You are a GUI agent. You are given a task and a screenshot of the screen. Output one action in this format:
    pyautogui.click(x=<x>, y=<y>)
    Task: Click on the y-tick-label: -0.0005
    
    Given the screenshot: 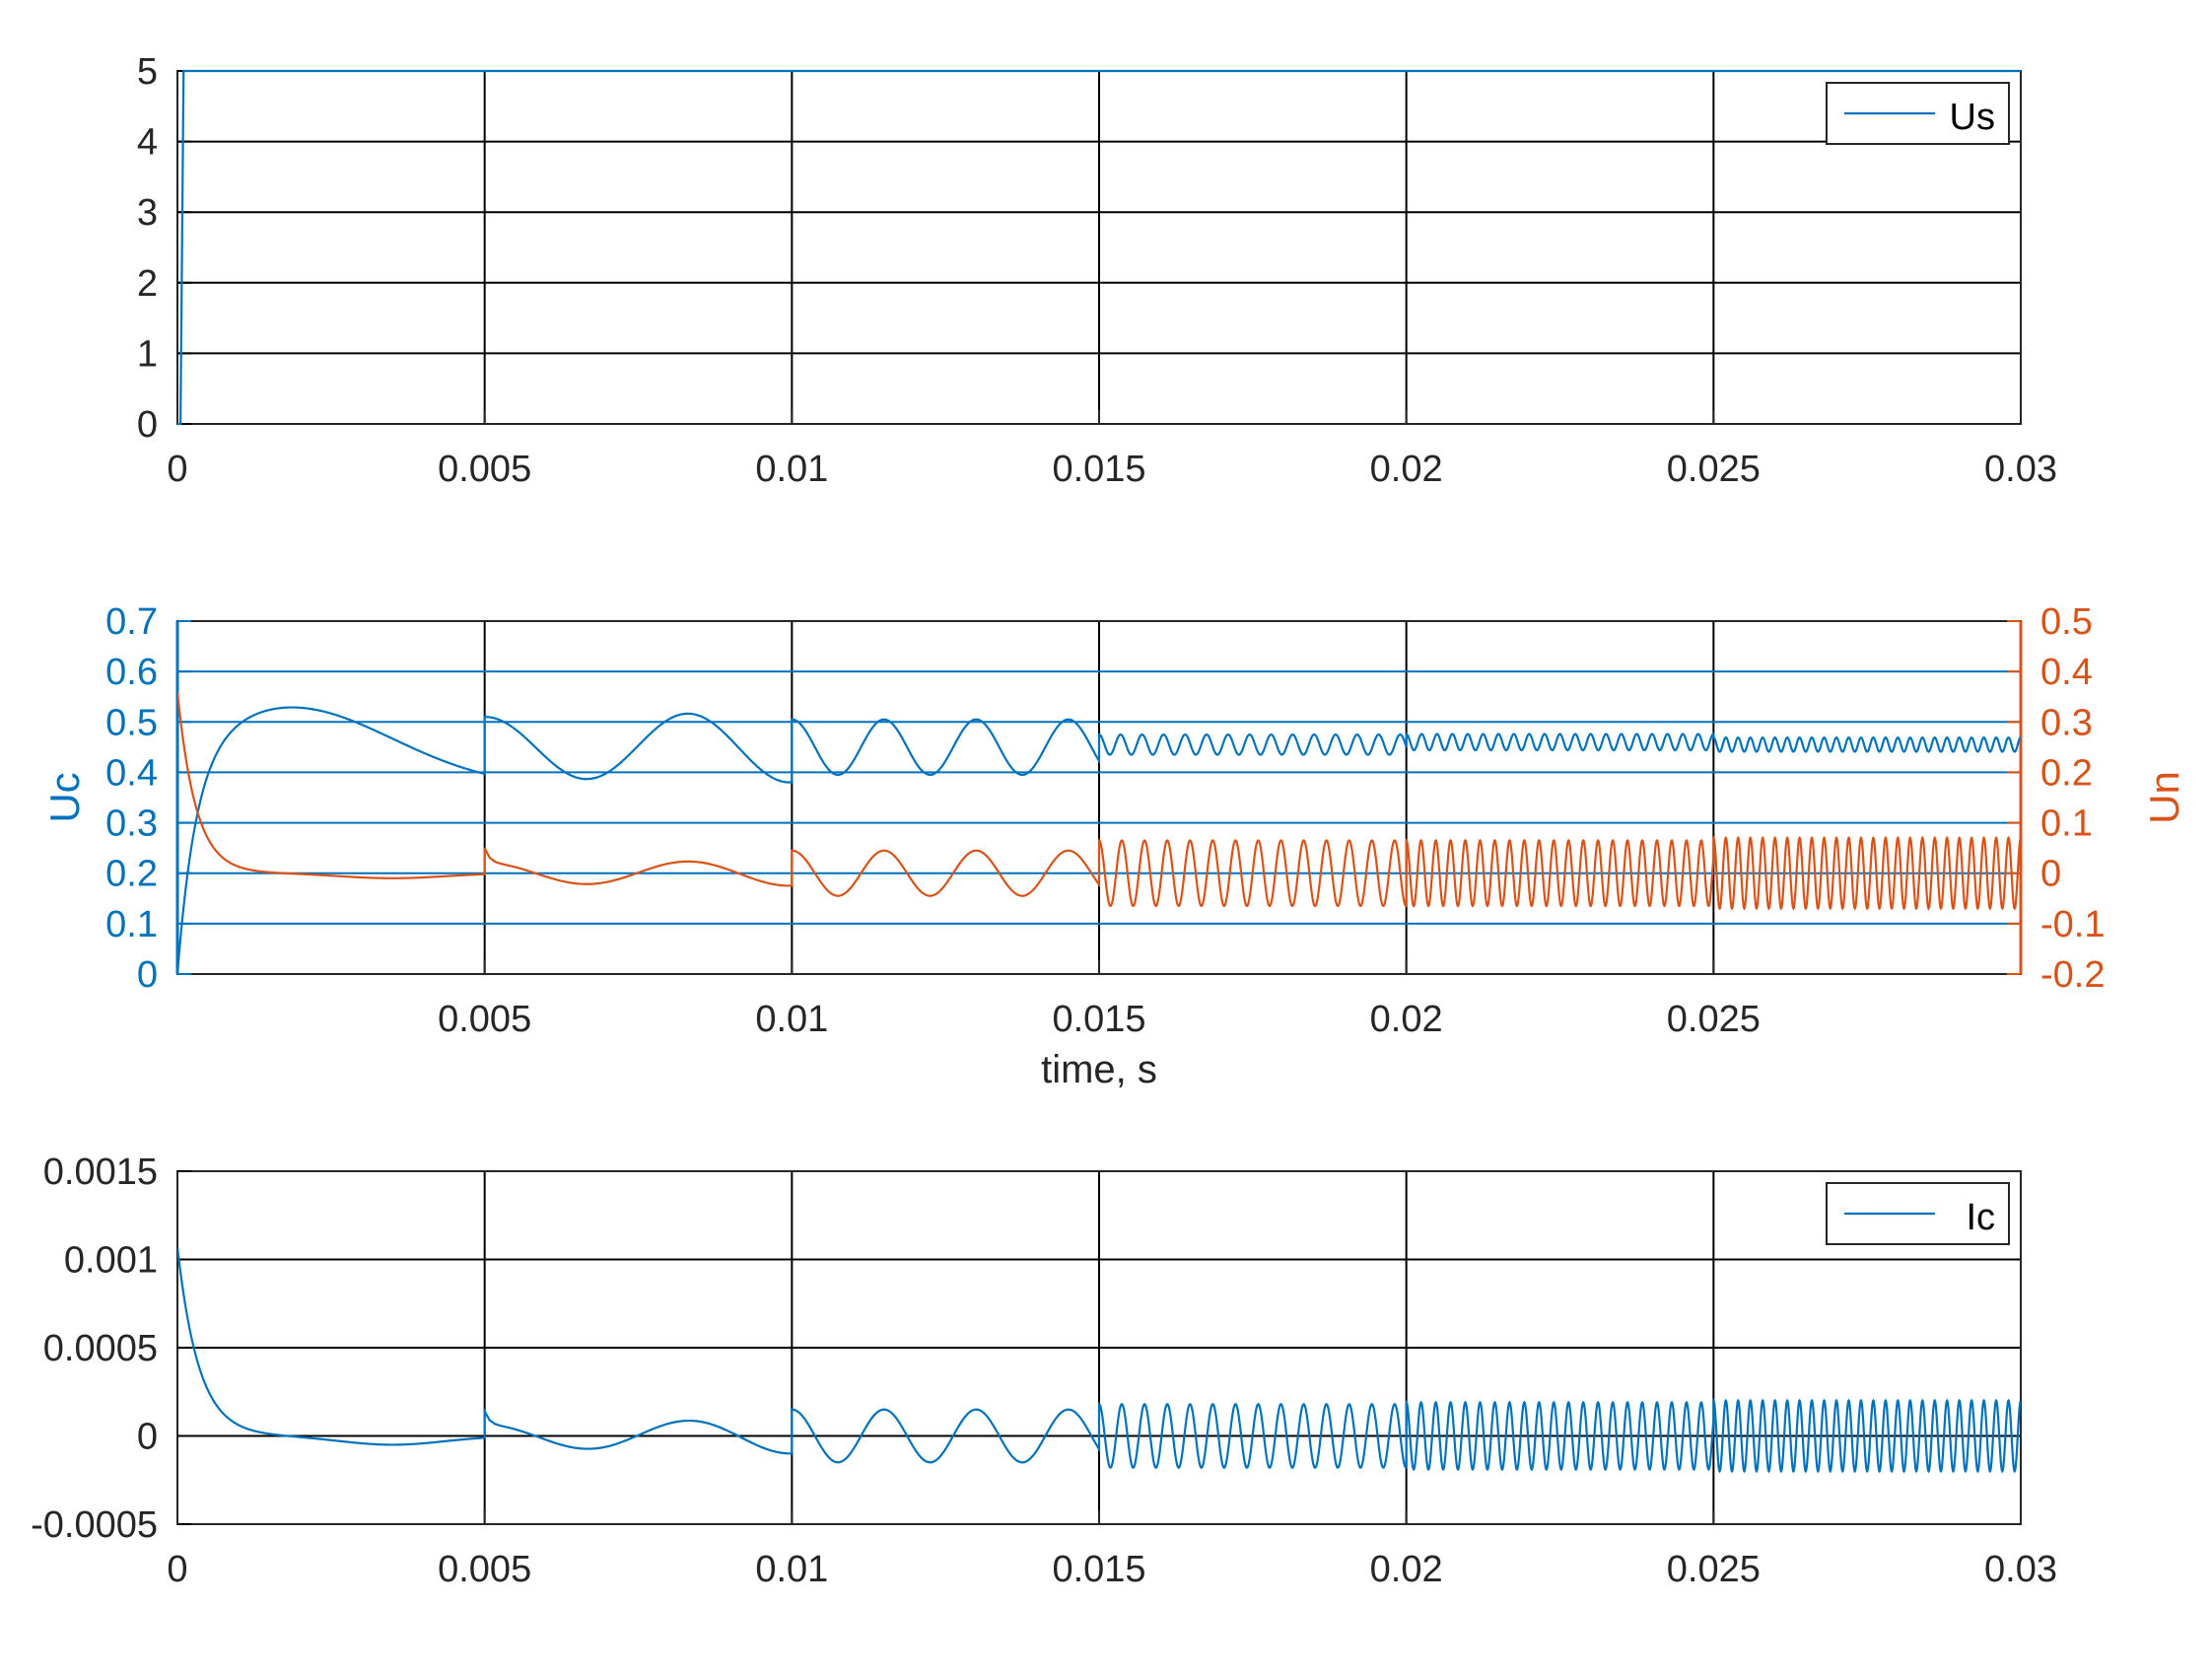 What is the action you would take?
    pyautogui.click(x=95, y=1525)
    